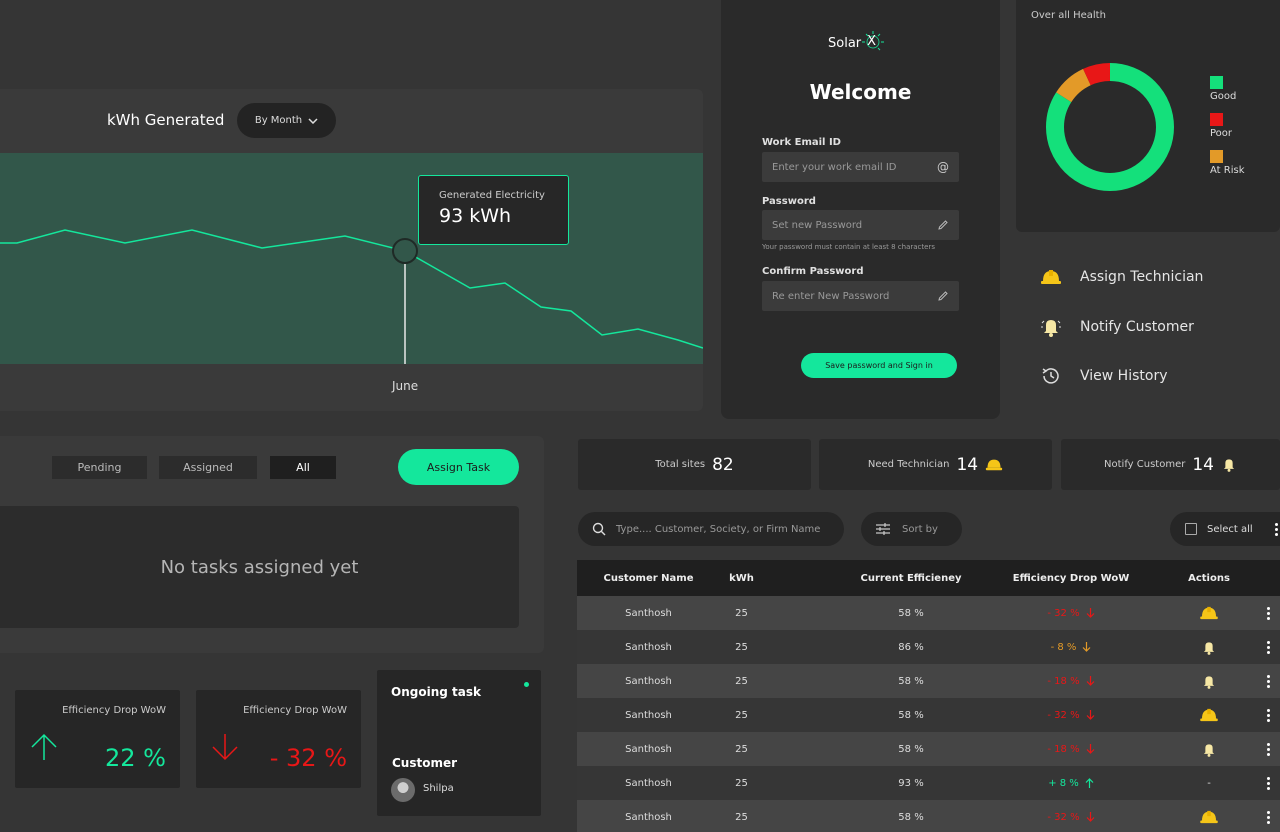 This screenshot has width=1280, height=832. What do you see at coordinates (1063, 647) in the screenshot?
I see `drop-value: - 8 %` at bounding box center [1063, 647].